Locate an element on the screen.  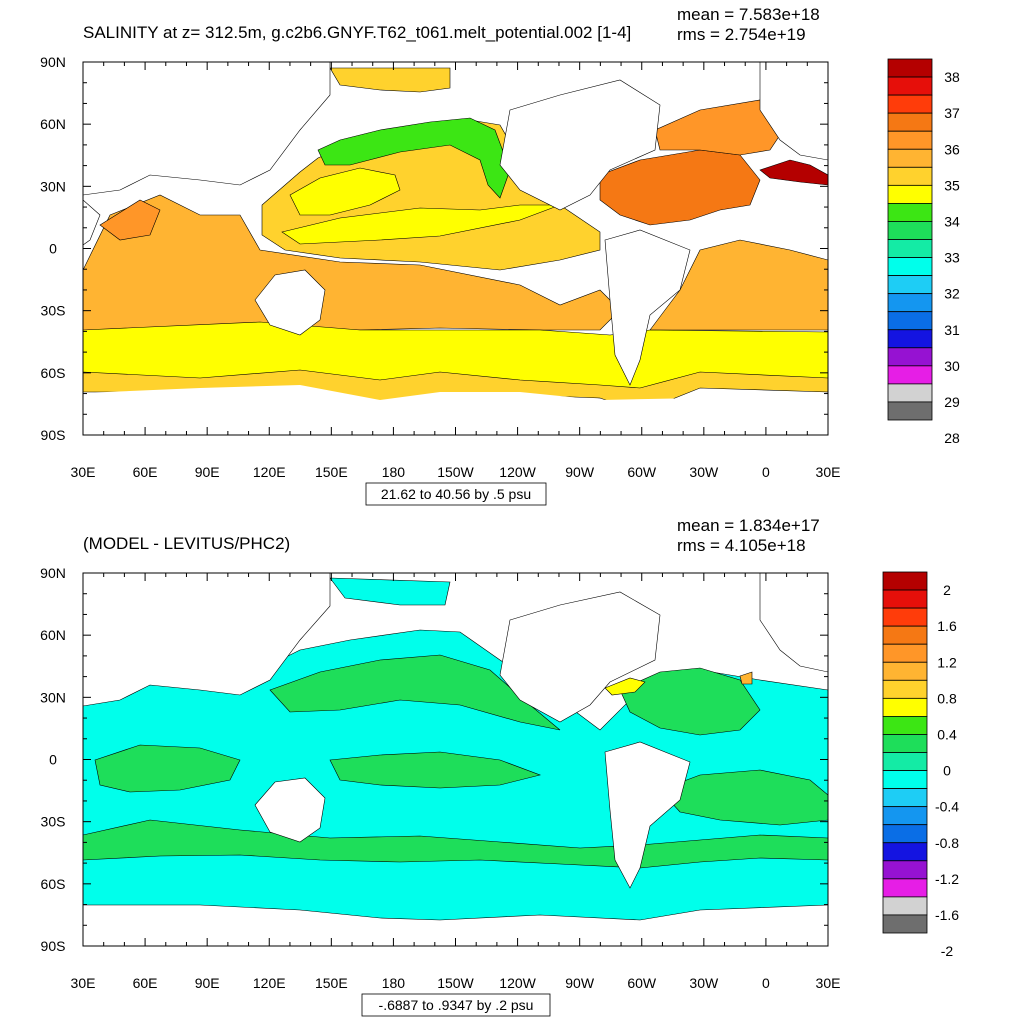
bottom-rms: rms = 4.105e+18 is located at coordinates (741, 545).